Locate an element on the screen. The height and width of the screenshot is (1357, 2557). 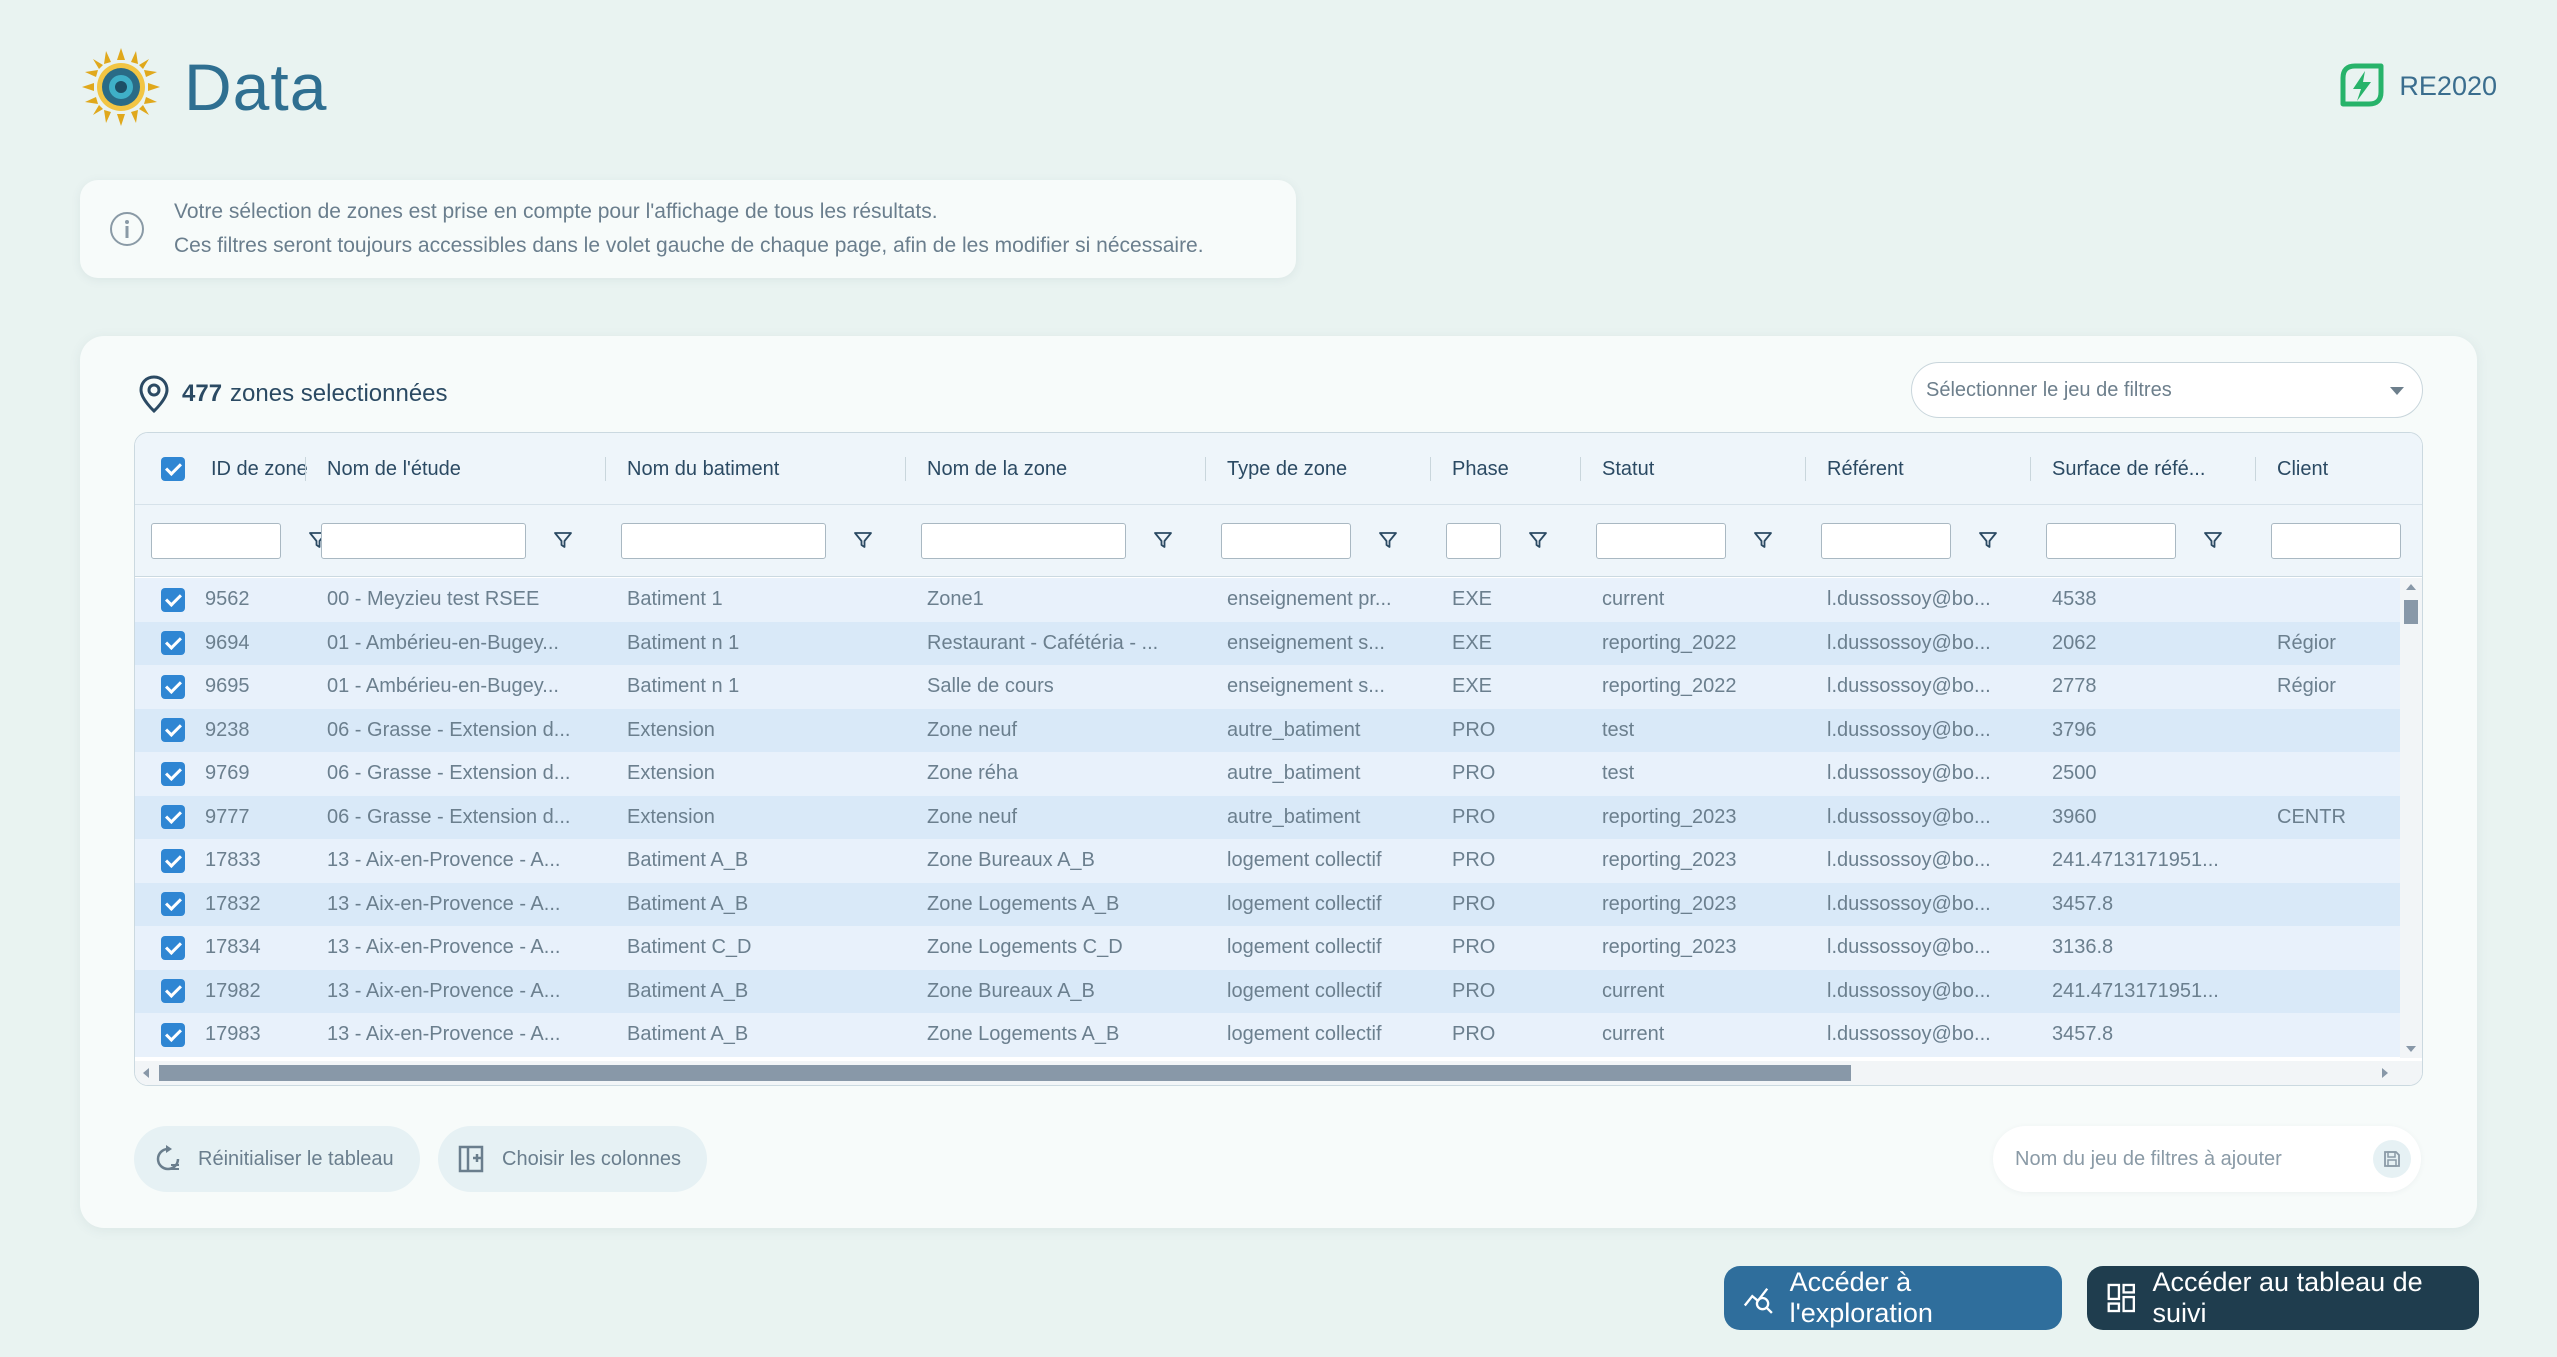
column-header-label: ID de zone is located at coordinates (259, 468).